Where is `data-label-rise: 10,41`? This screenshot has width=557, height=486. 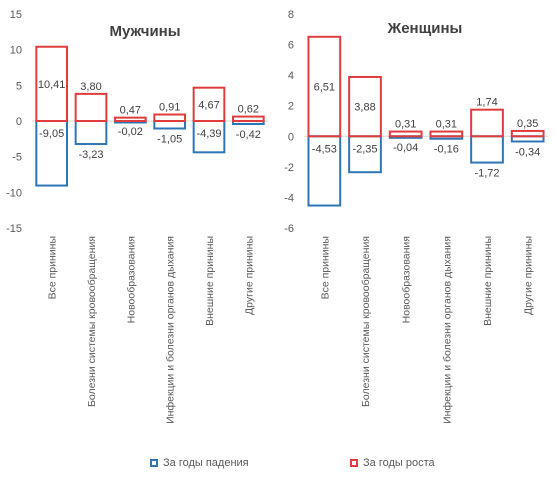
data-label-rise: 10,41 is located at coordinates (52, 85).